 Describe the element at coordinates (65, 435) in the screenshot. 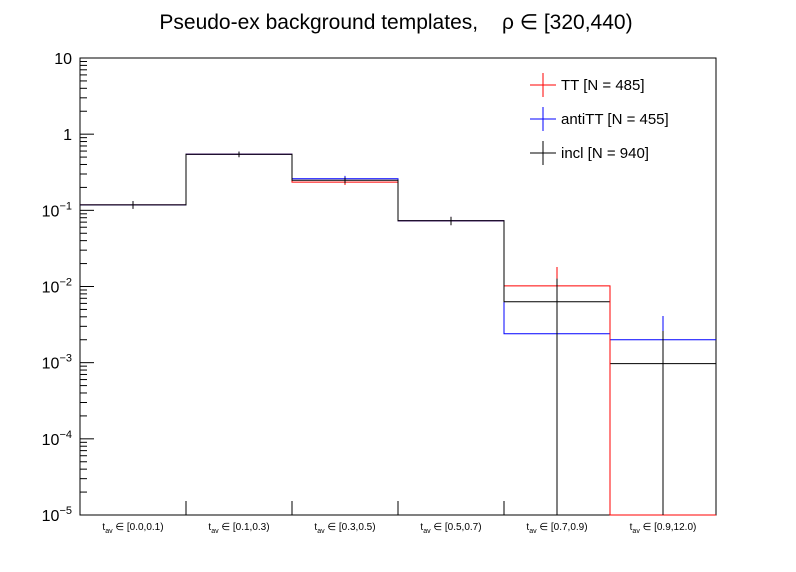

I see `y-tick-exponent: −4` at that location.